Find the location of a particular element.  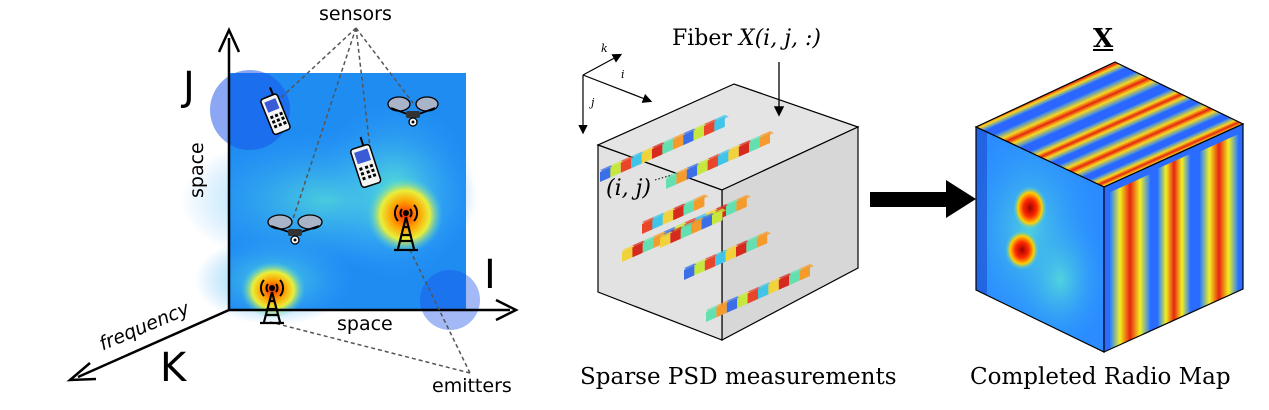

axis-i-label: I is located at coordinates (490, 275).